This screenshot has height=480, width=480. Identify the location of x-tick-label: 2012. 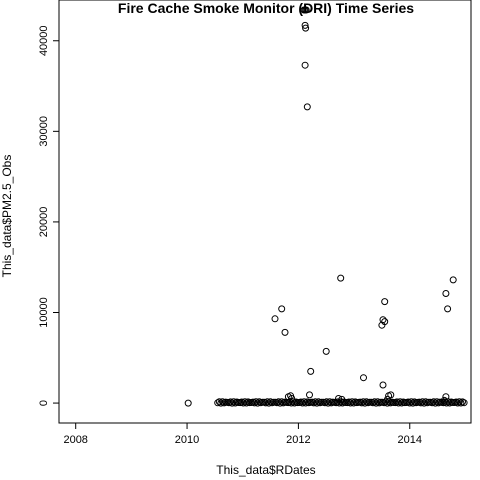
(298, 440).